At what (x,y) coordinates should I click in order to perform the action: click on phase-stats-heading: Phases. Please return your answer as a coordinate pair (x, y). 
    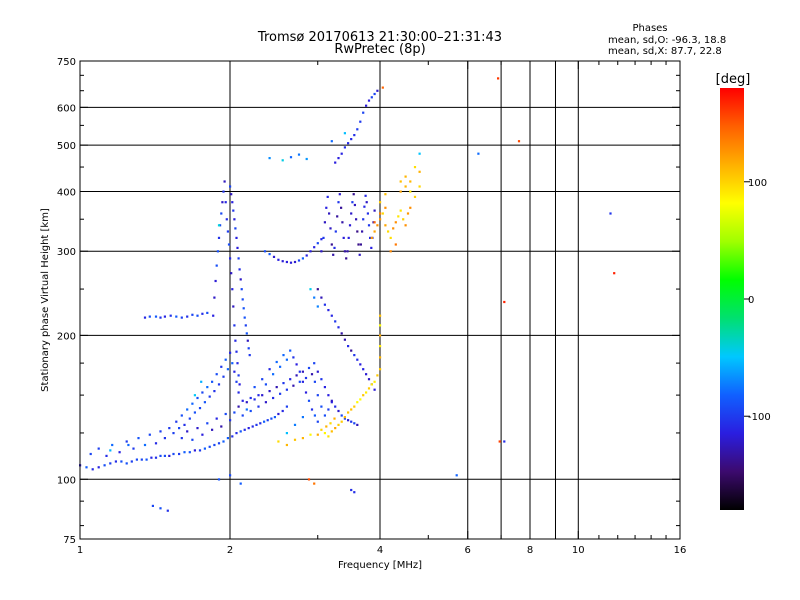
    Looking at the image, I should click on (649, 28).